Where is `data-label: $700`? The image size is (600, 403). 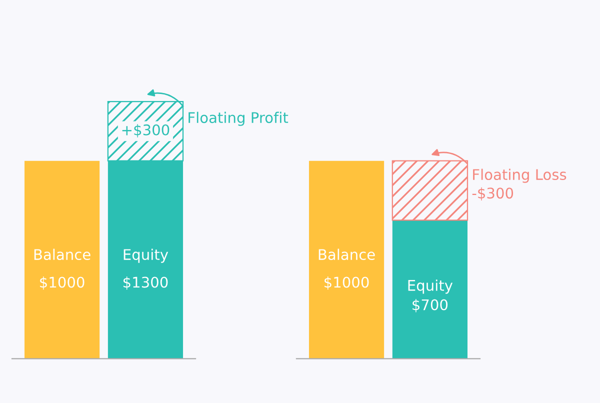 data-label: $700 is located at coordinates (430, 305).